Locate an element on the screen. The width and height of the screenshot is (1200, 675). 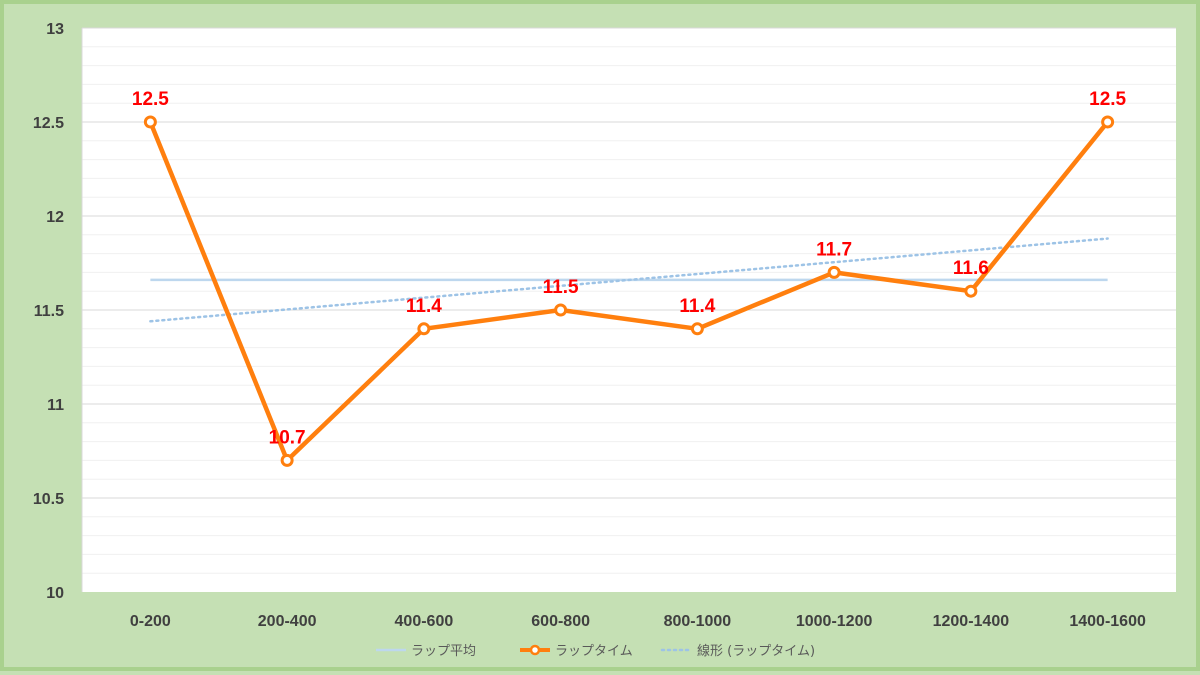
x-tick-label: 400-600 is located at coordinates (424, 621).